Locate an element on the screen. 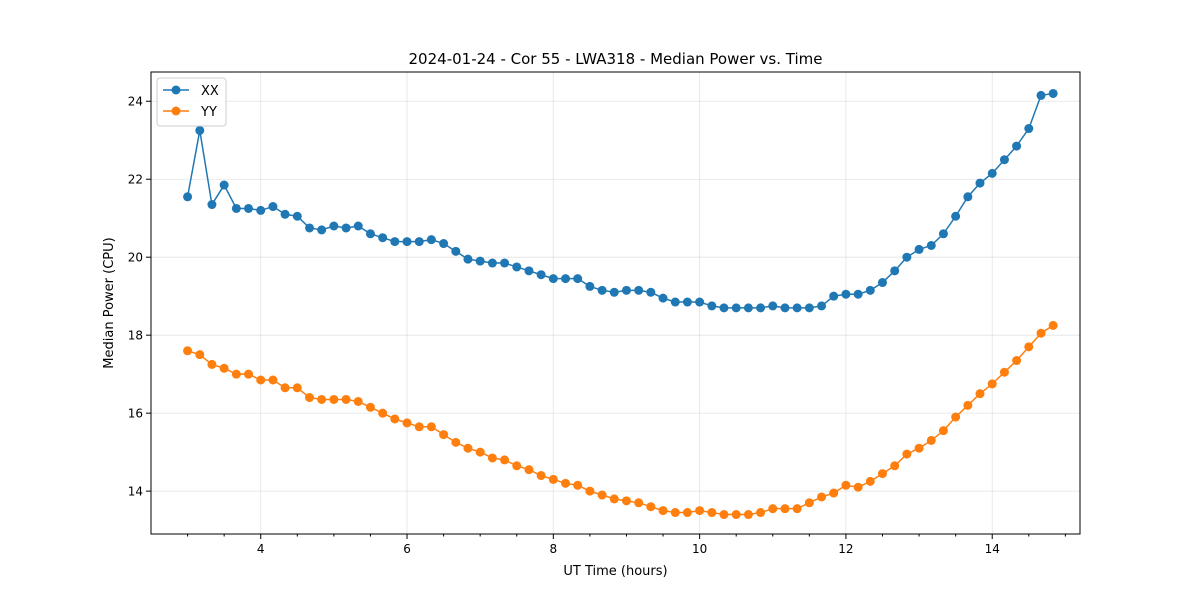 The height and width of the screenshot is (600, 1200). y-tick-label: 20 is located at coordinates (135, 258).